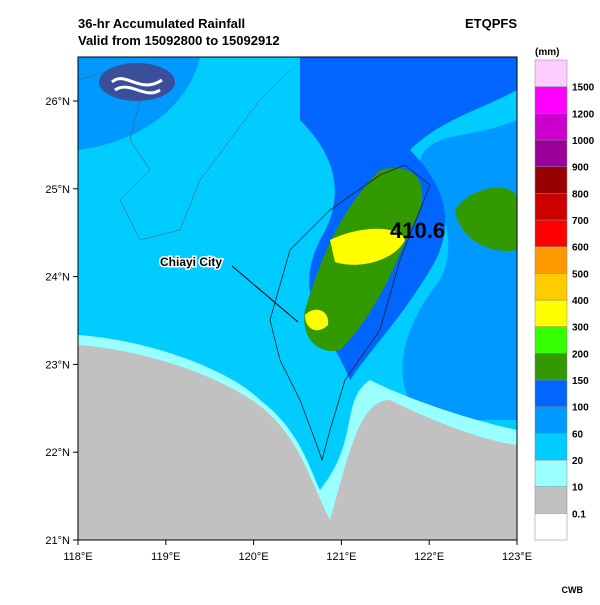 This screenshot has width=600, height=605. Describe the element at coordinates (265, 294) in the screenshot. I see `annotation-leader` at that location.